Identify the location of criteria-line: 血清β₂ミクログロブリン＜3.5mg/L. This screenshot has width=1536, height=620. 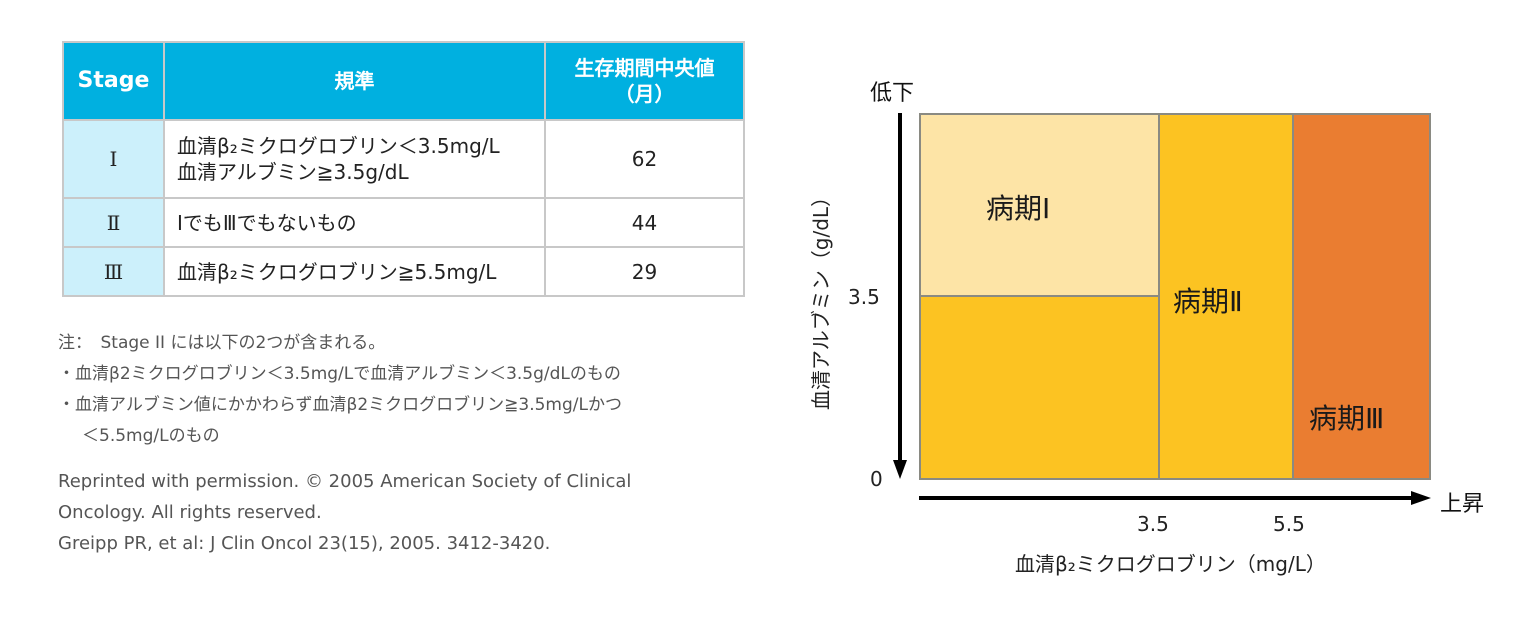
(338, 146).